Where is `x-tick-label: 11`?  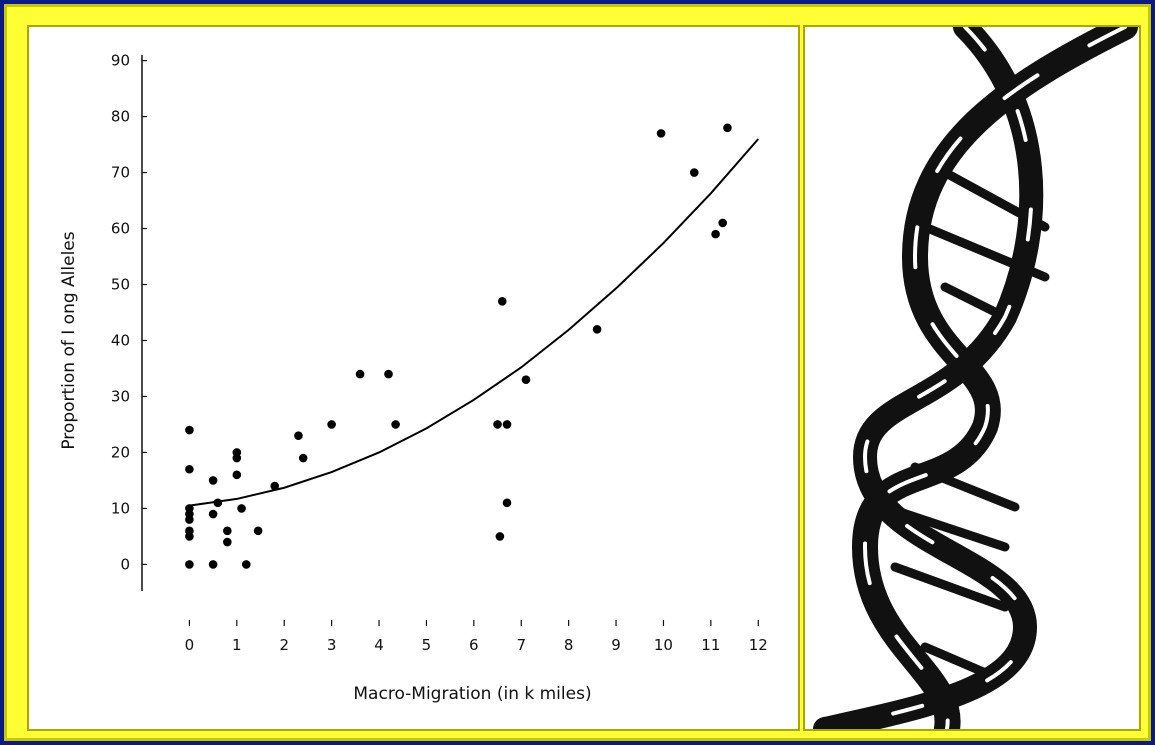
x-tick-label: 11 is located at coordinates (710, 645).